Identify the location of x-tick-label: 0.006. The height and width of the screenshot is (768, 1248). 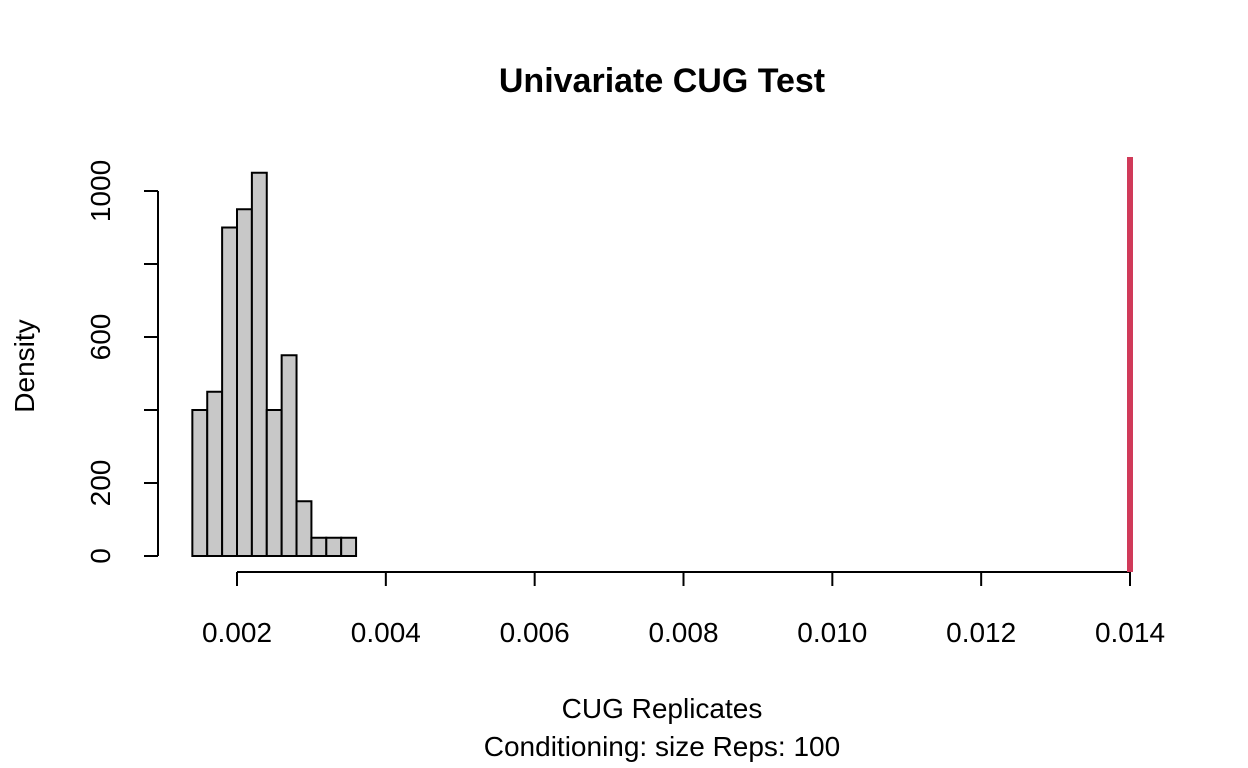
(535, 632).